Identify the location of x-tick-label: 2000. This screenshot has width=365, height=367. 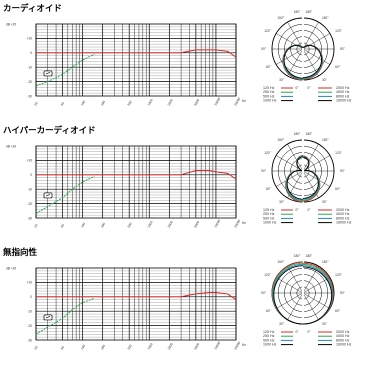
(170, 102).